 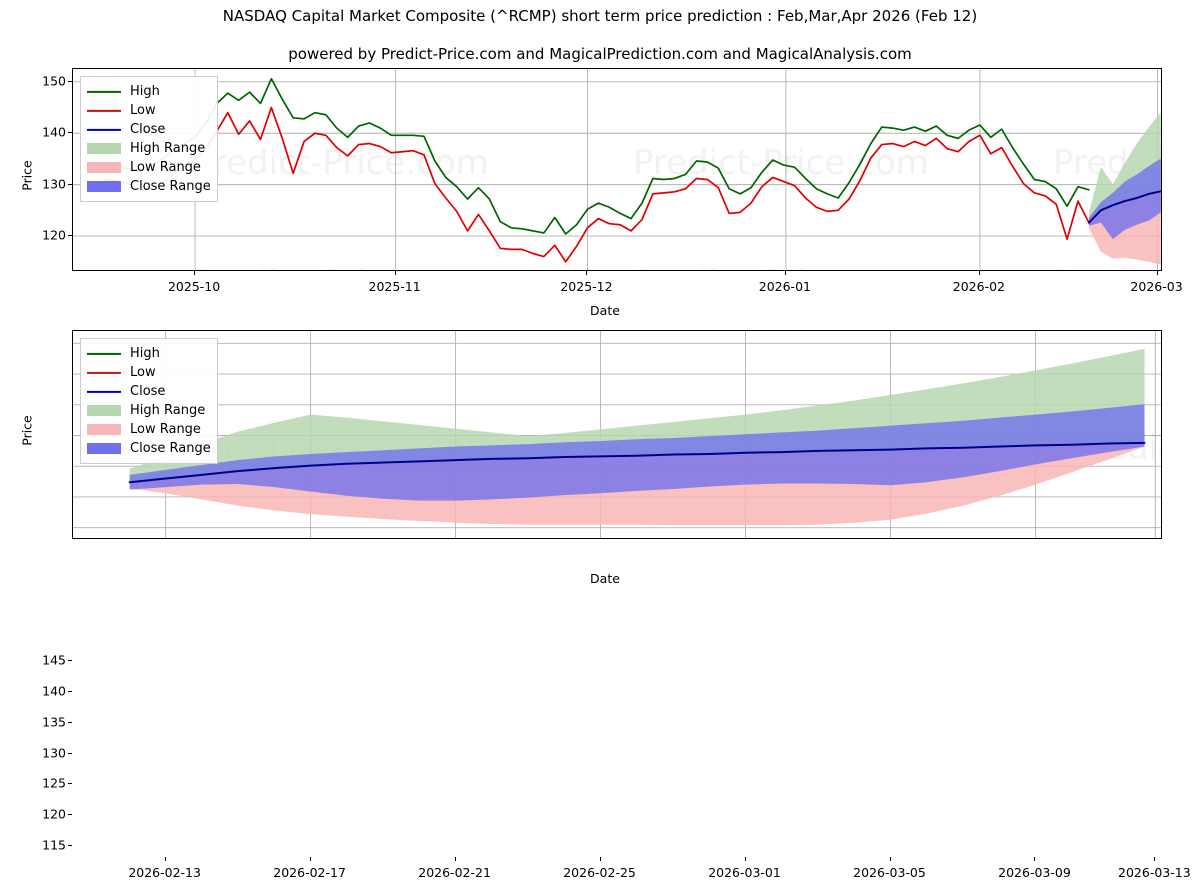 What do you see at coordinates (605, 578) in the screenshot?
I see `bottom-chart-xlabel: Date` at bounding box center [605, 578].